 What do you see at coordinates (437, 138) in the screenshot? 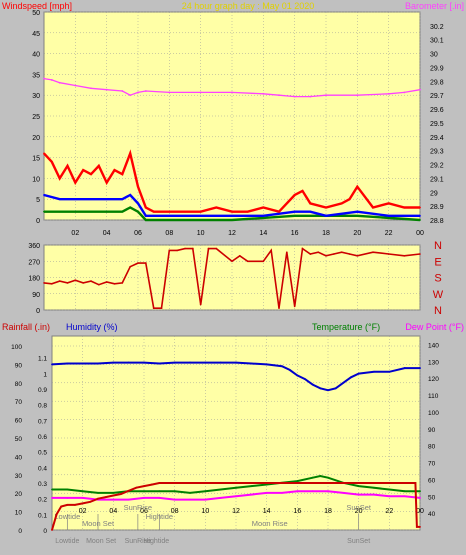
I see `barometer-ytick-label: 29.4` at bounding box center [437, 138].